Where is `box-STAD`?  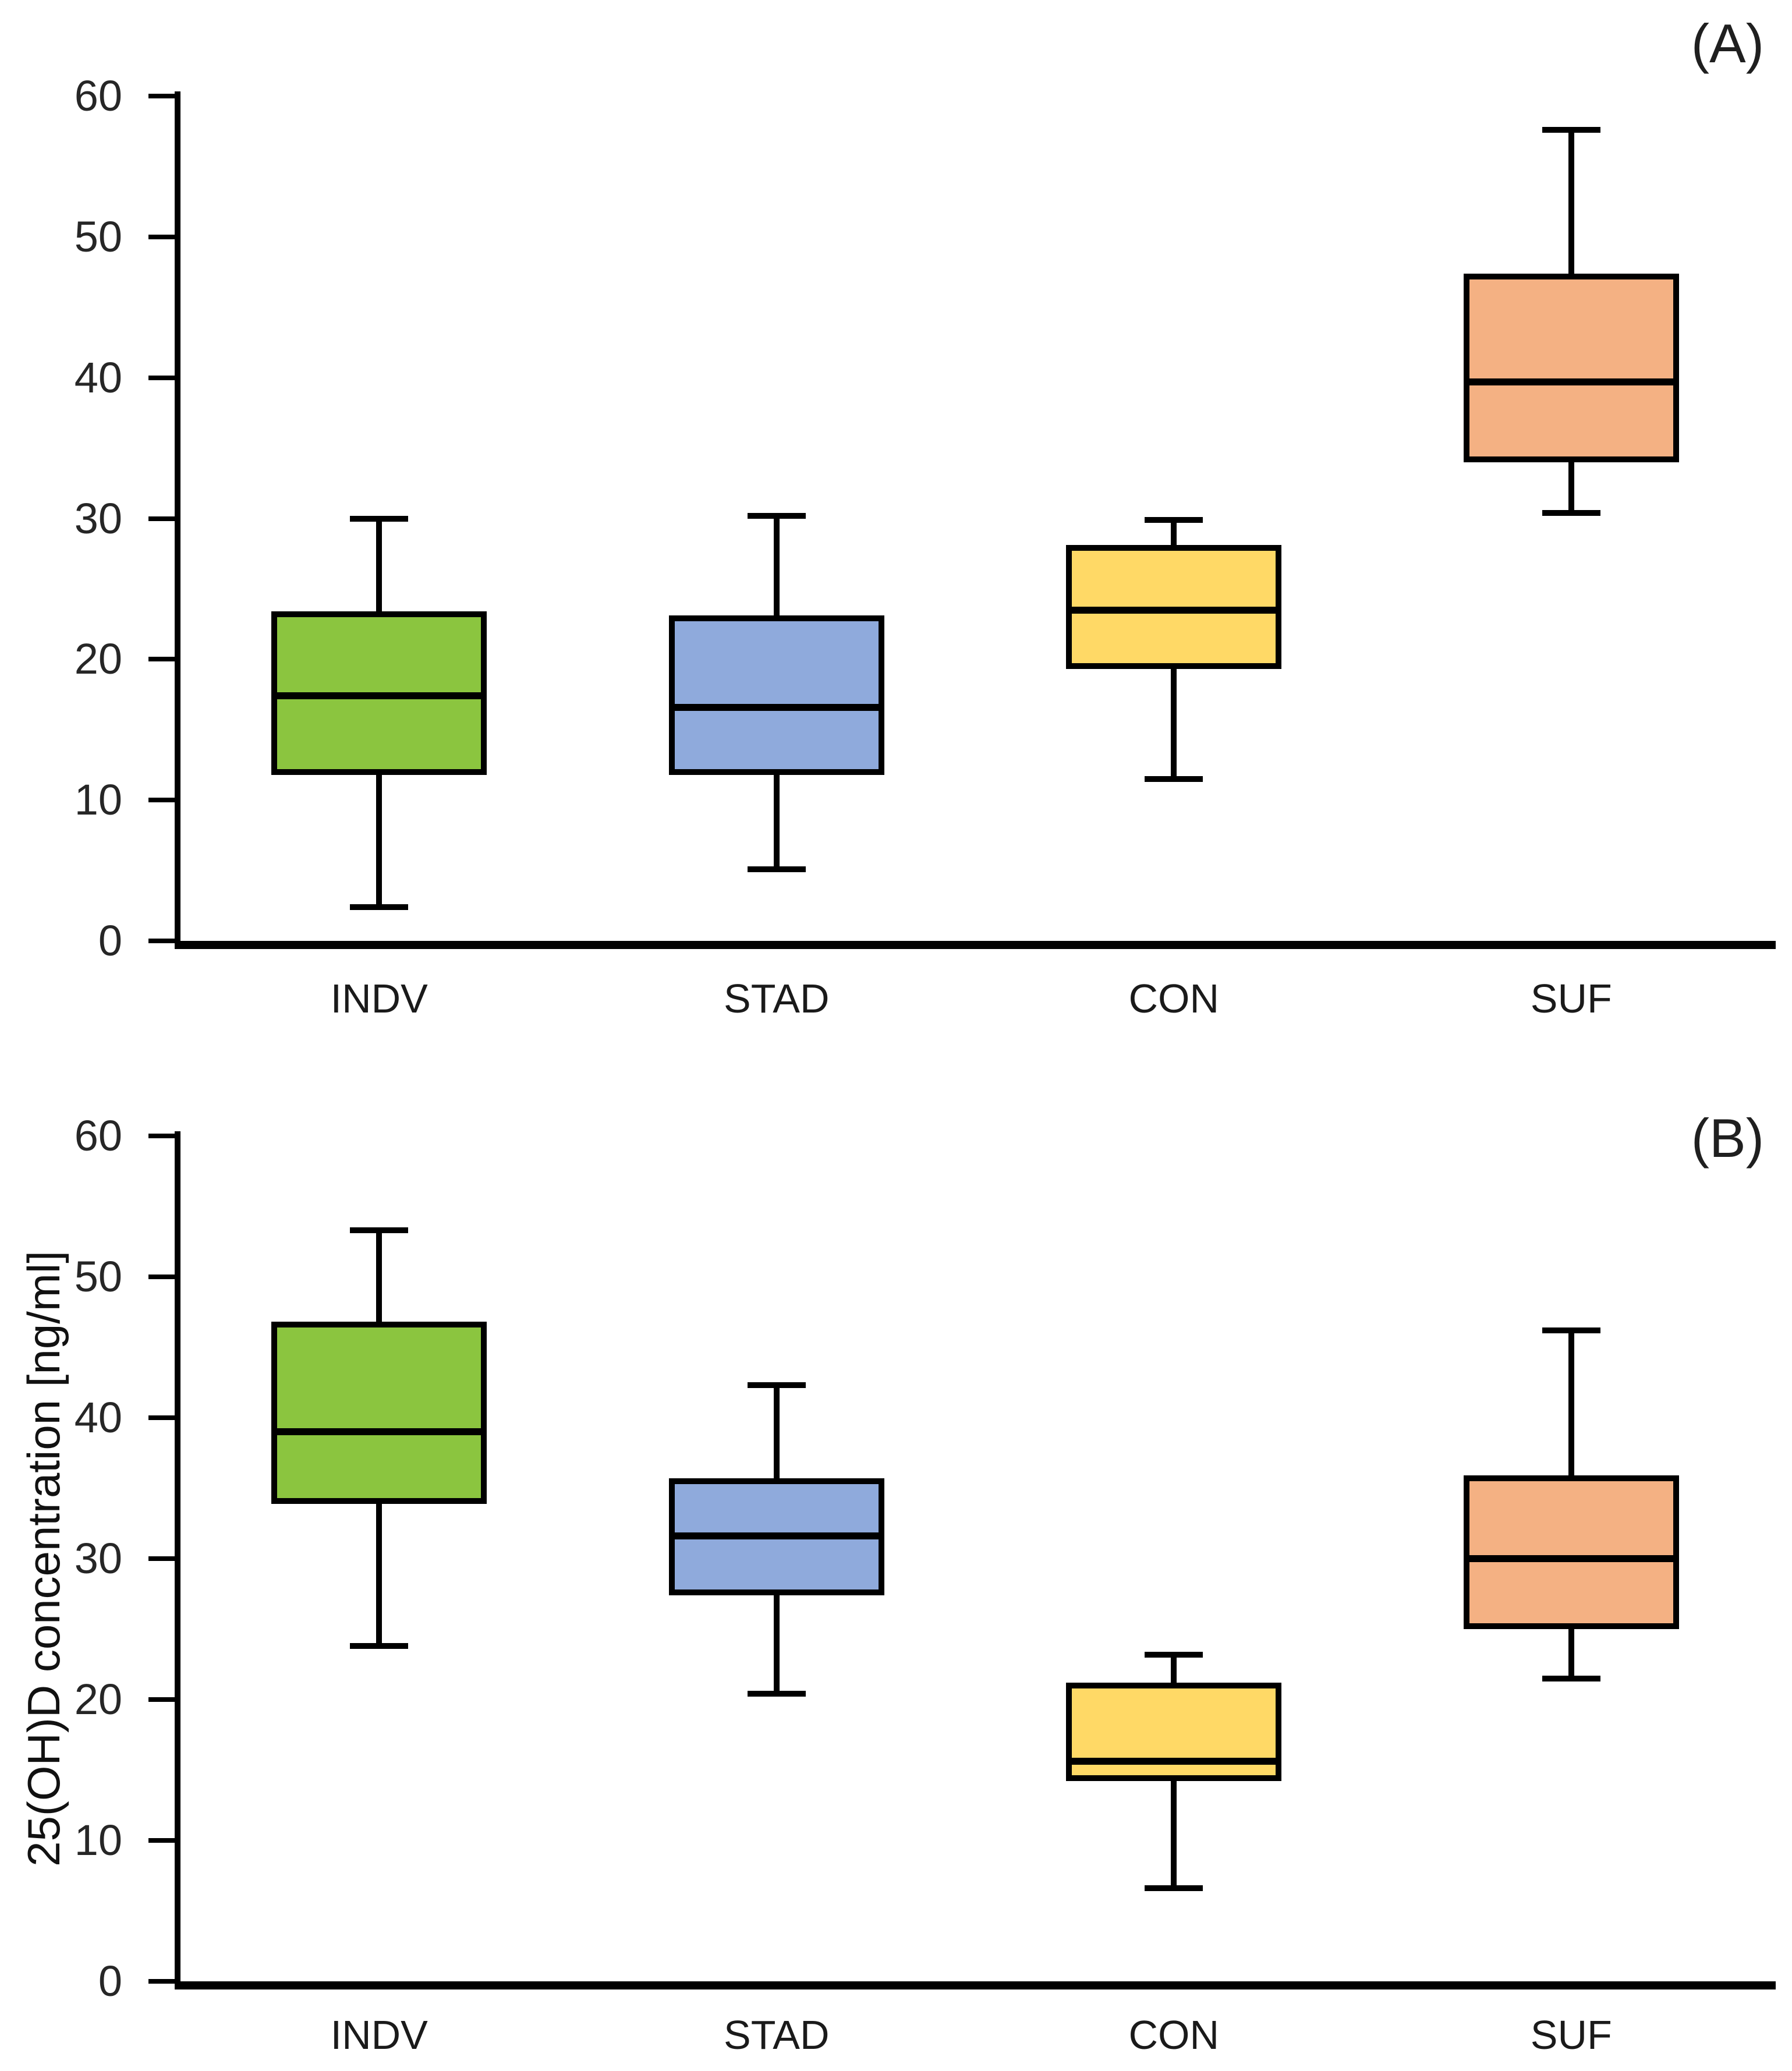 box-STAD is located at coordinates (776, 695).